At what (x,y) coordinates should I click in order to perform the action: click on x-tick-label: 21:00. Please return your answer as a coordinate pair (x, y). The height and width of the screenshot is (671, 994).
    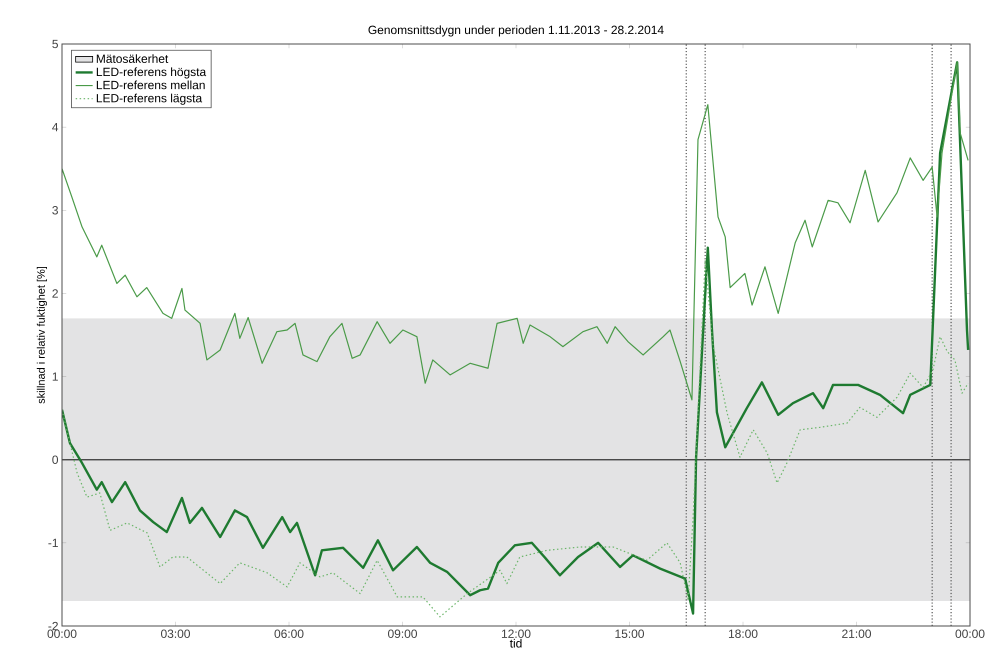
    Looking at the image, I should click on (856, 634).